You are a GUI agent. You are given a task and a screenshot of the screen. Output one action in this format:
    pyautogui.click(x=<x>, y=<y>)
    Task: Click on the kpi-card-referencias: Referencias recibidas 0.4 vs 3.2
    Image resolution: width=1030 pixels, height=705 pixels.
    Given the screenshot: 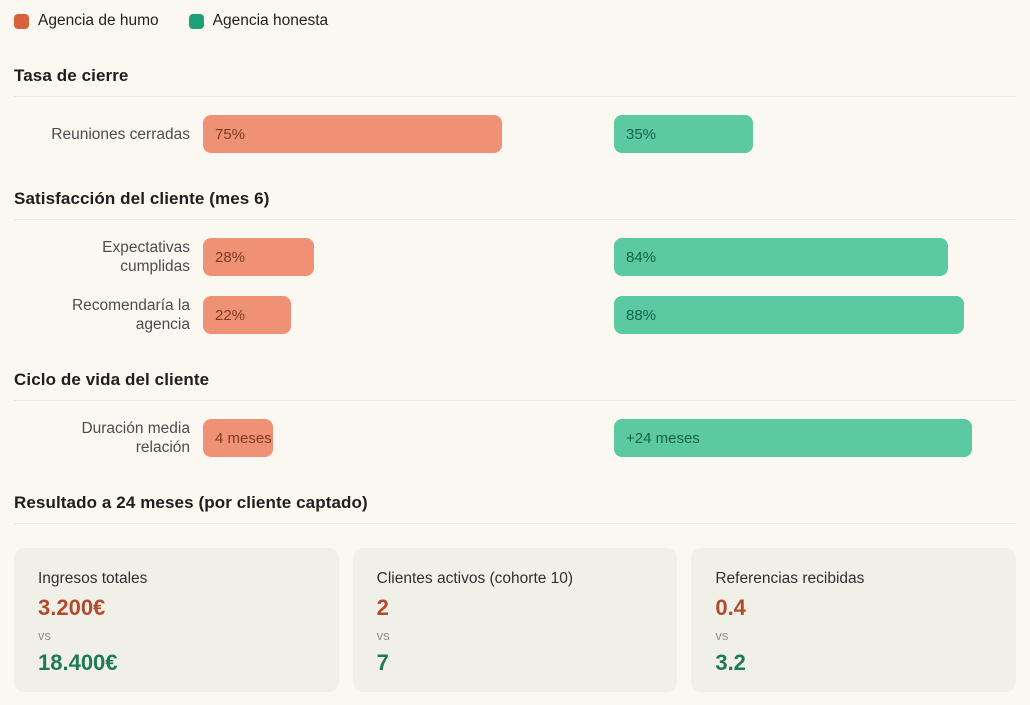 What is the action you would take?
    pyautogui.click(x=853, y=620)
    